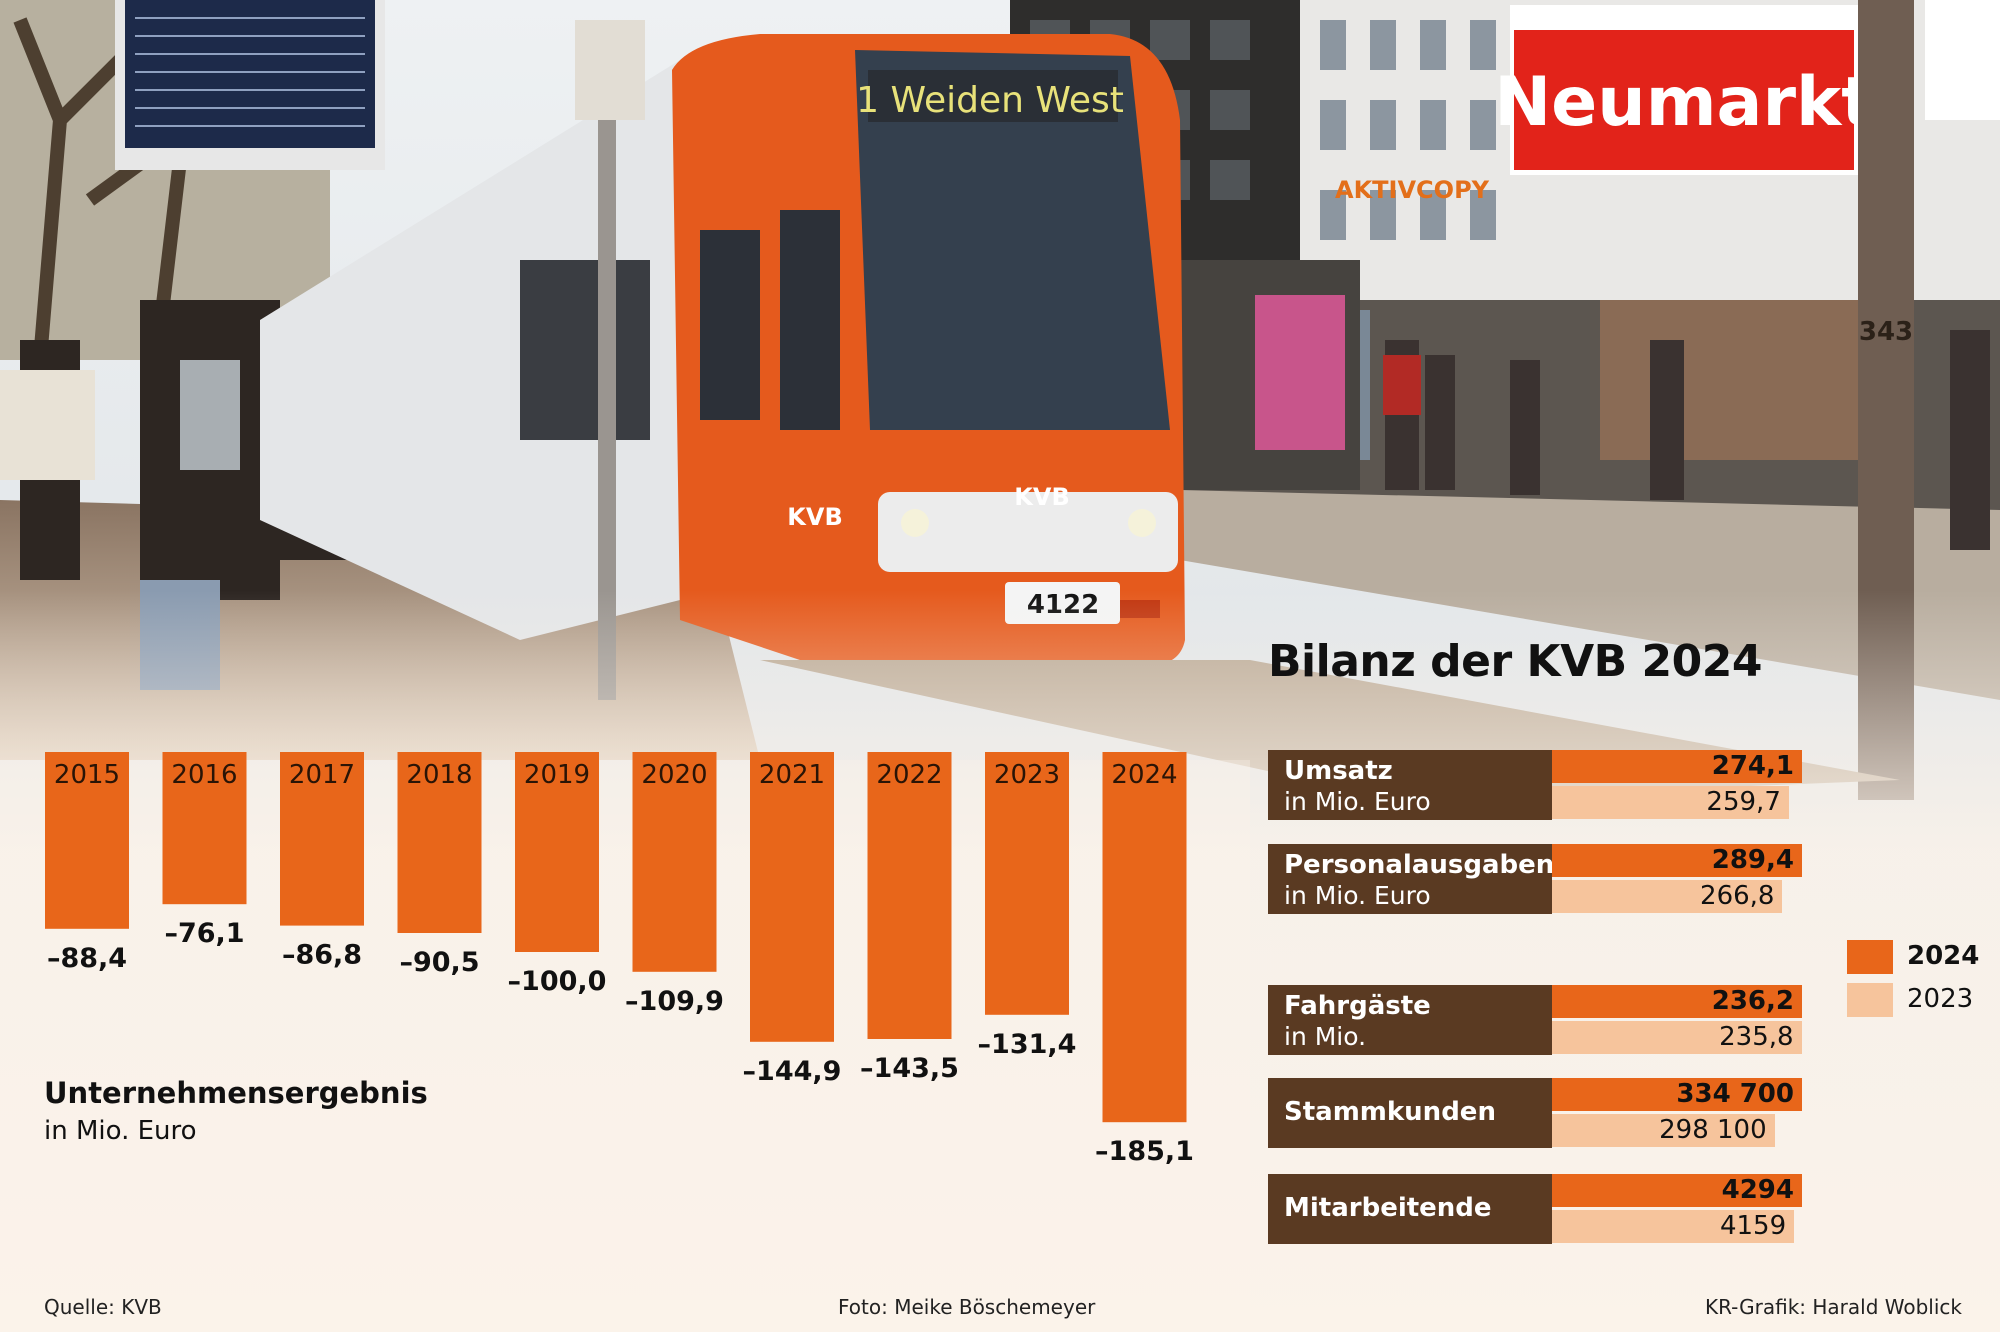 Image resolution: width=2000 pixels, height=1332 pixels. Describe the element at coordinates (792, 775) in the screenshot. I see `result-year-label-2021: 2021` at that location.